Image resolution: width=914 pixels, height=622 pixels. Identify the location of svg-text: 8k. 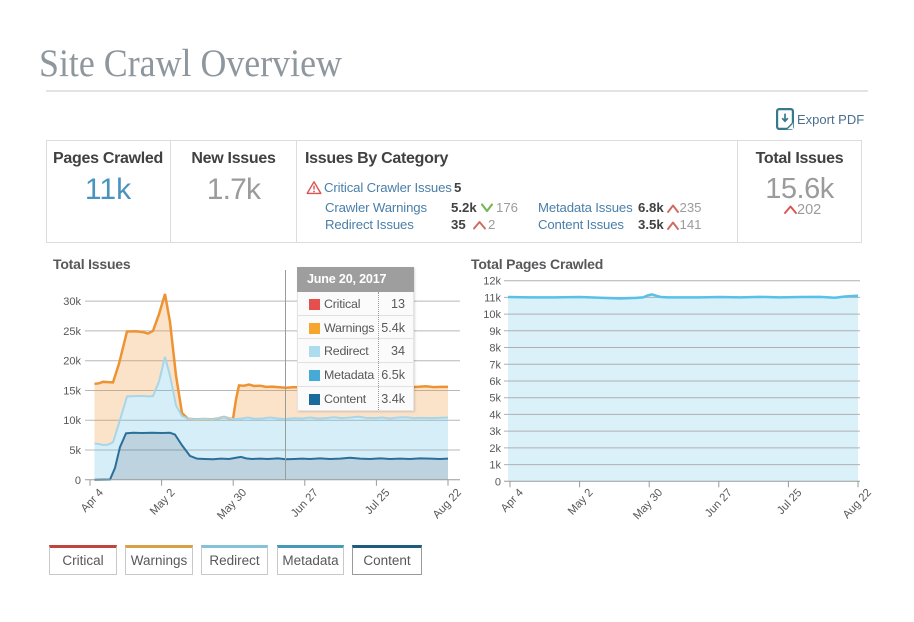
(495, 349).